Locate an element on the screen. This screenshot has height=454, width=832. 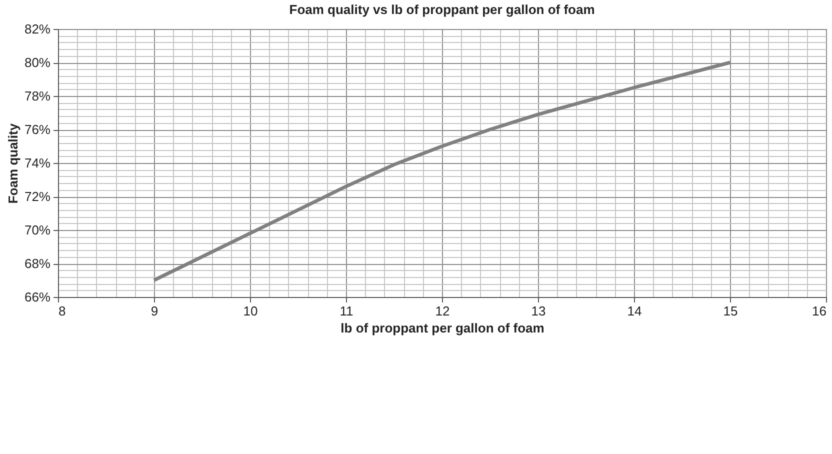
y-tick-label: 68% is located at coordinates (37, 263).